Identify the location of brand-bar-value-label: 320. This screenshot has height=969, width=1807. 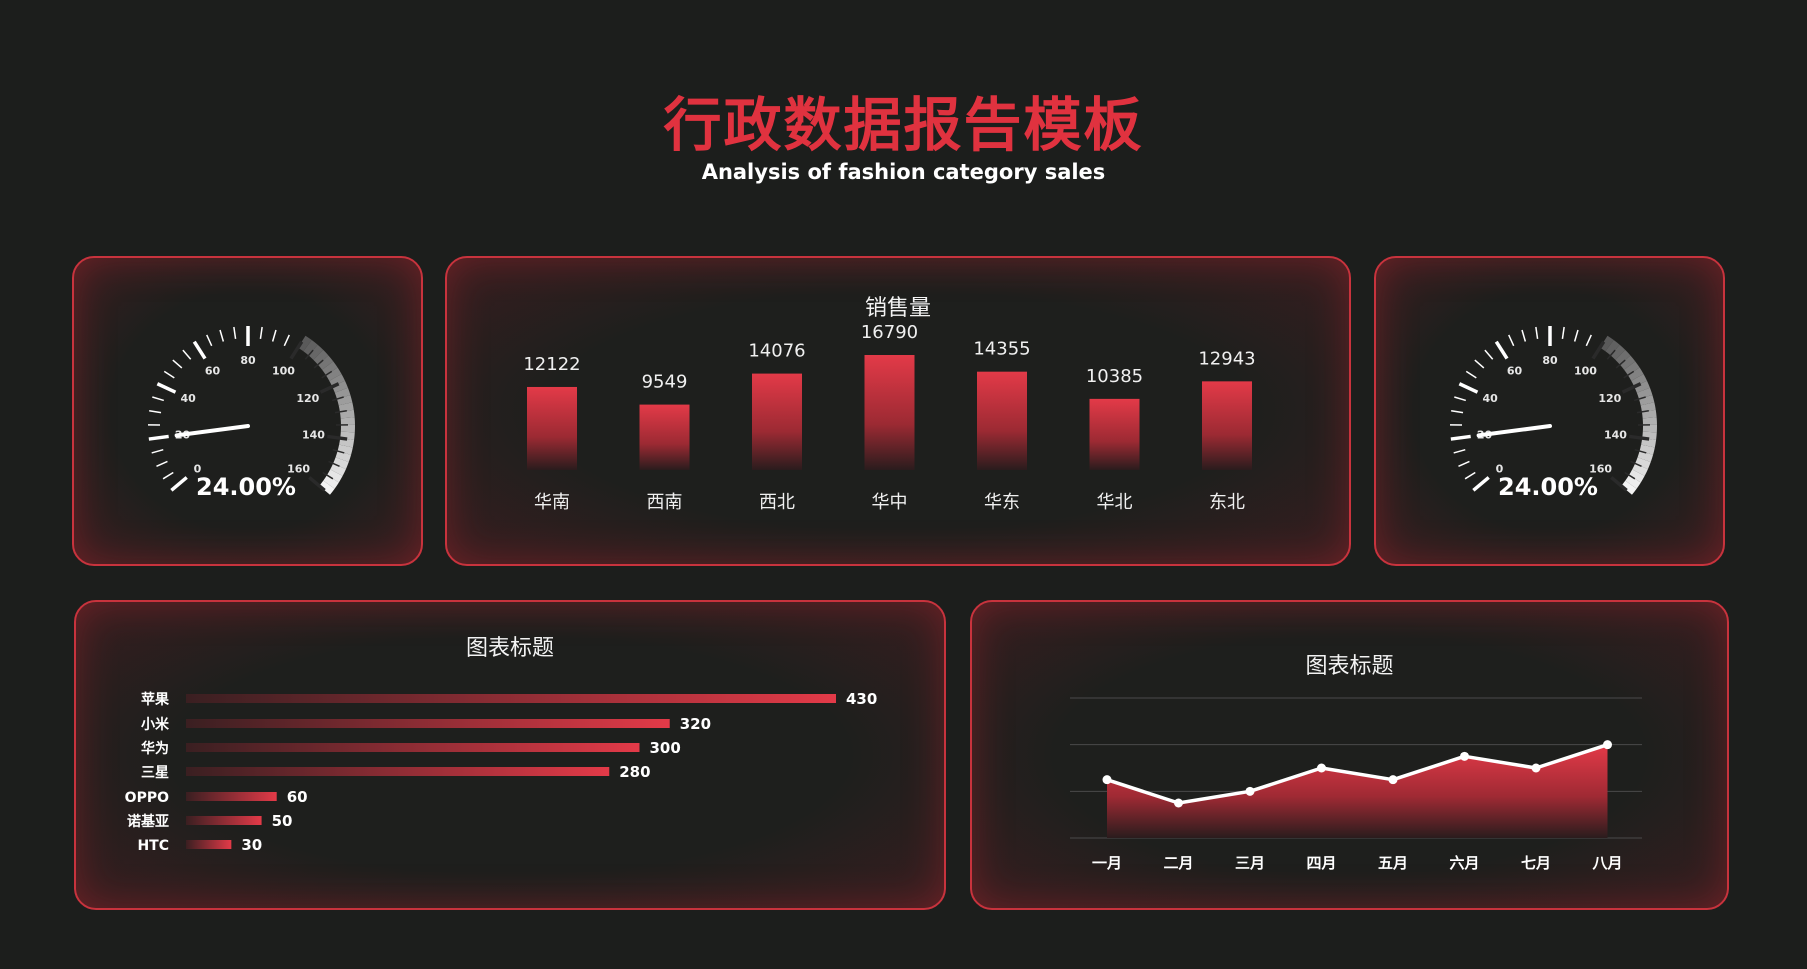
(695, 724).